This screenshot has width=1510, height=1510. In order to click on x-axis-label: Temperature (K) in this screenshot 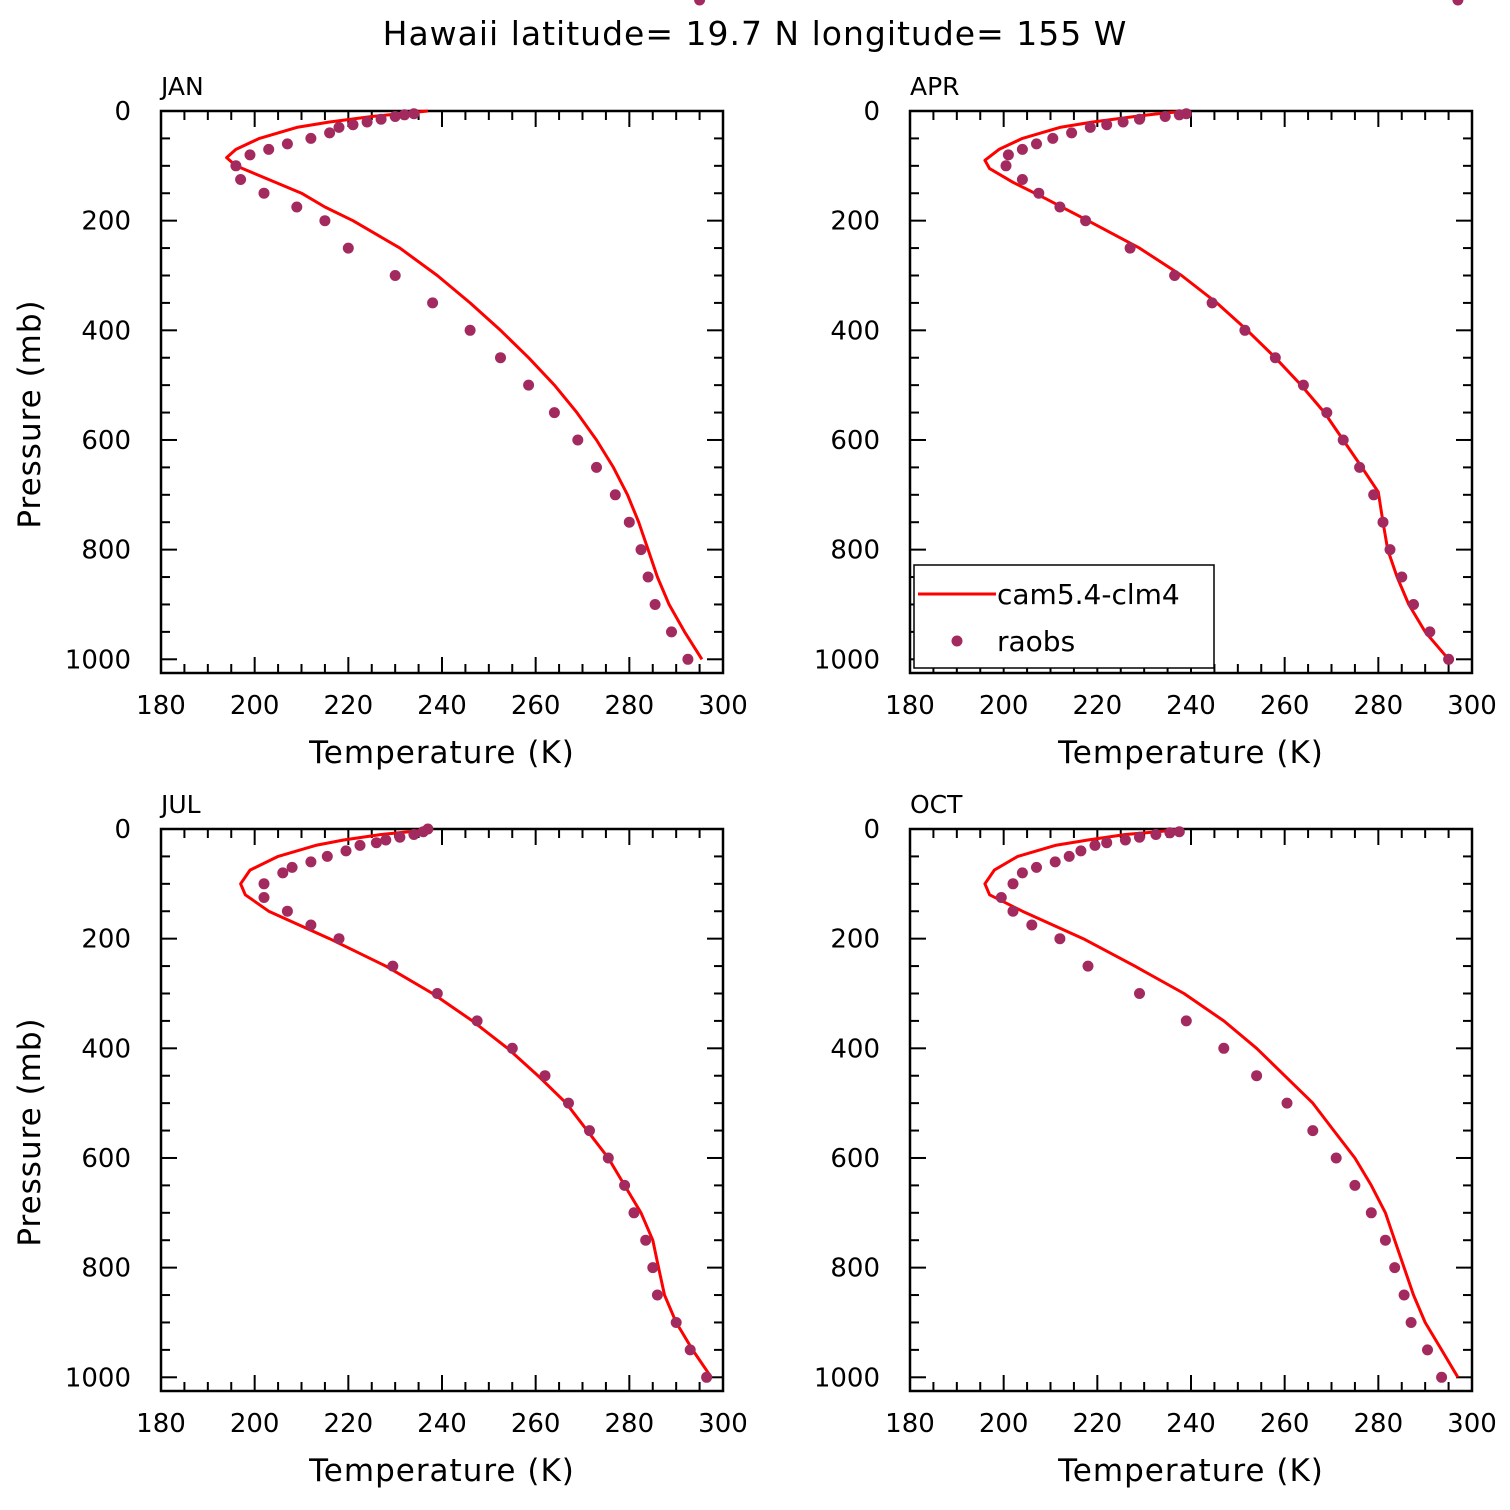, I will do `click(441, 753)`.